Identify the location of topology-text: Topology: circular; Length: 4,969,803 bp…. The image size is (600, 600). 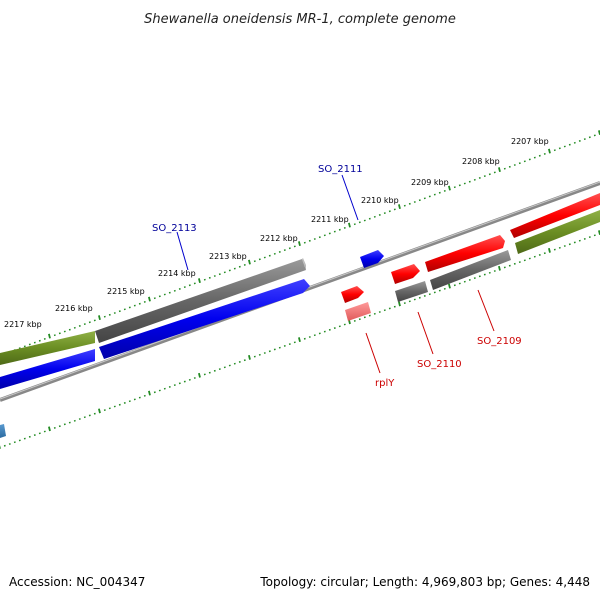
(424, 582).